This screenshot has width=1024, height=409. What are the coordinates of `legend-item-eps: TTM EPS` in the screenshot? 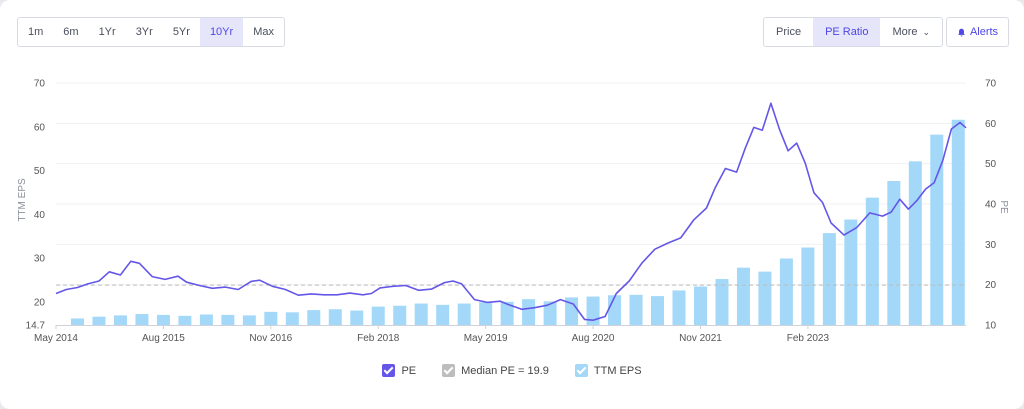 It's located at (608, 370).